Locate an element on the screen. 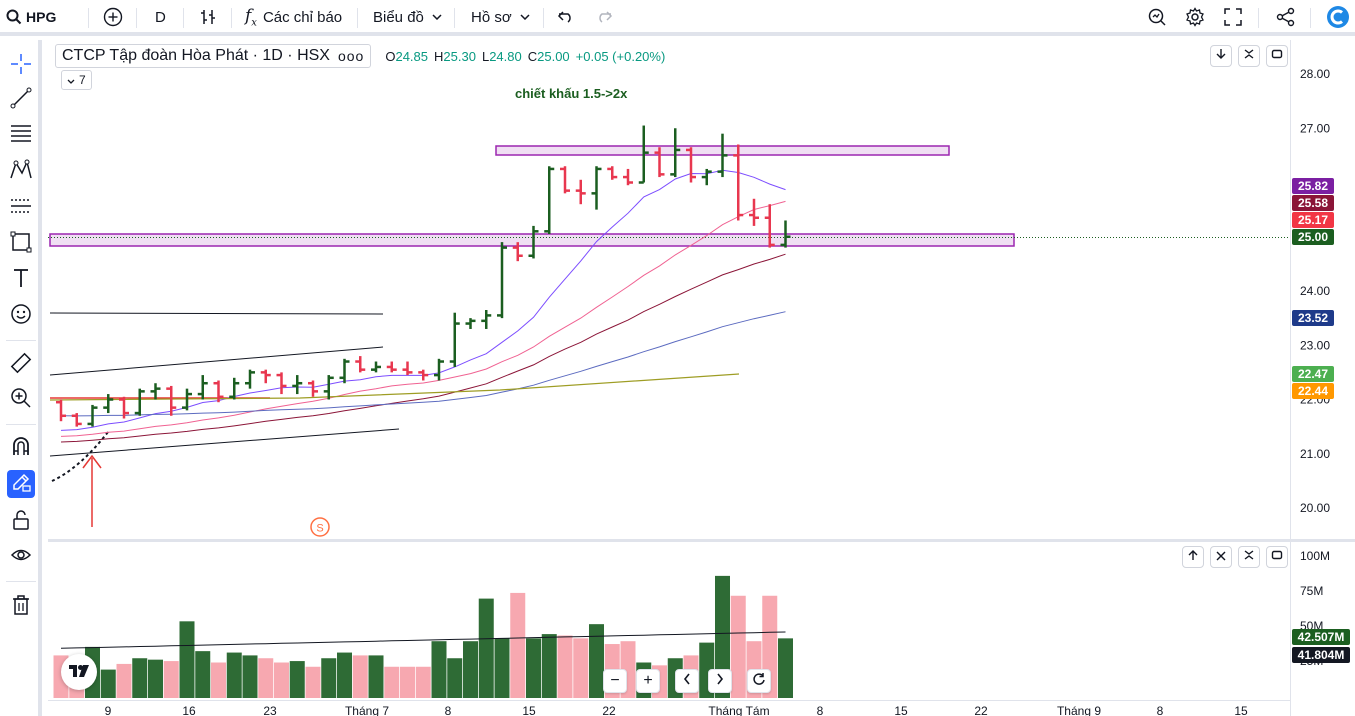 Image resolution: width=1355 pixels, height=716 pixels. shape-tool is located at coordinates (21, 244).